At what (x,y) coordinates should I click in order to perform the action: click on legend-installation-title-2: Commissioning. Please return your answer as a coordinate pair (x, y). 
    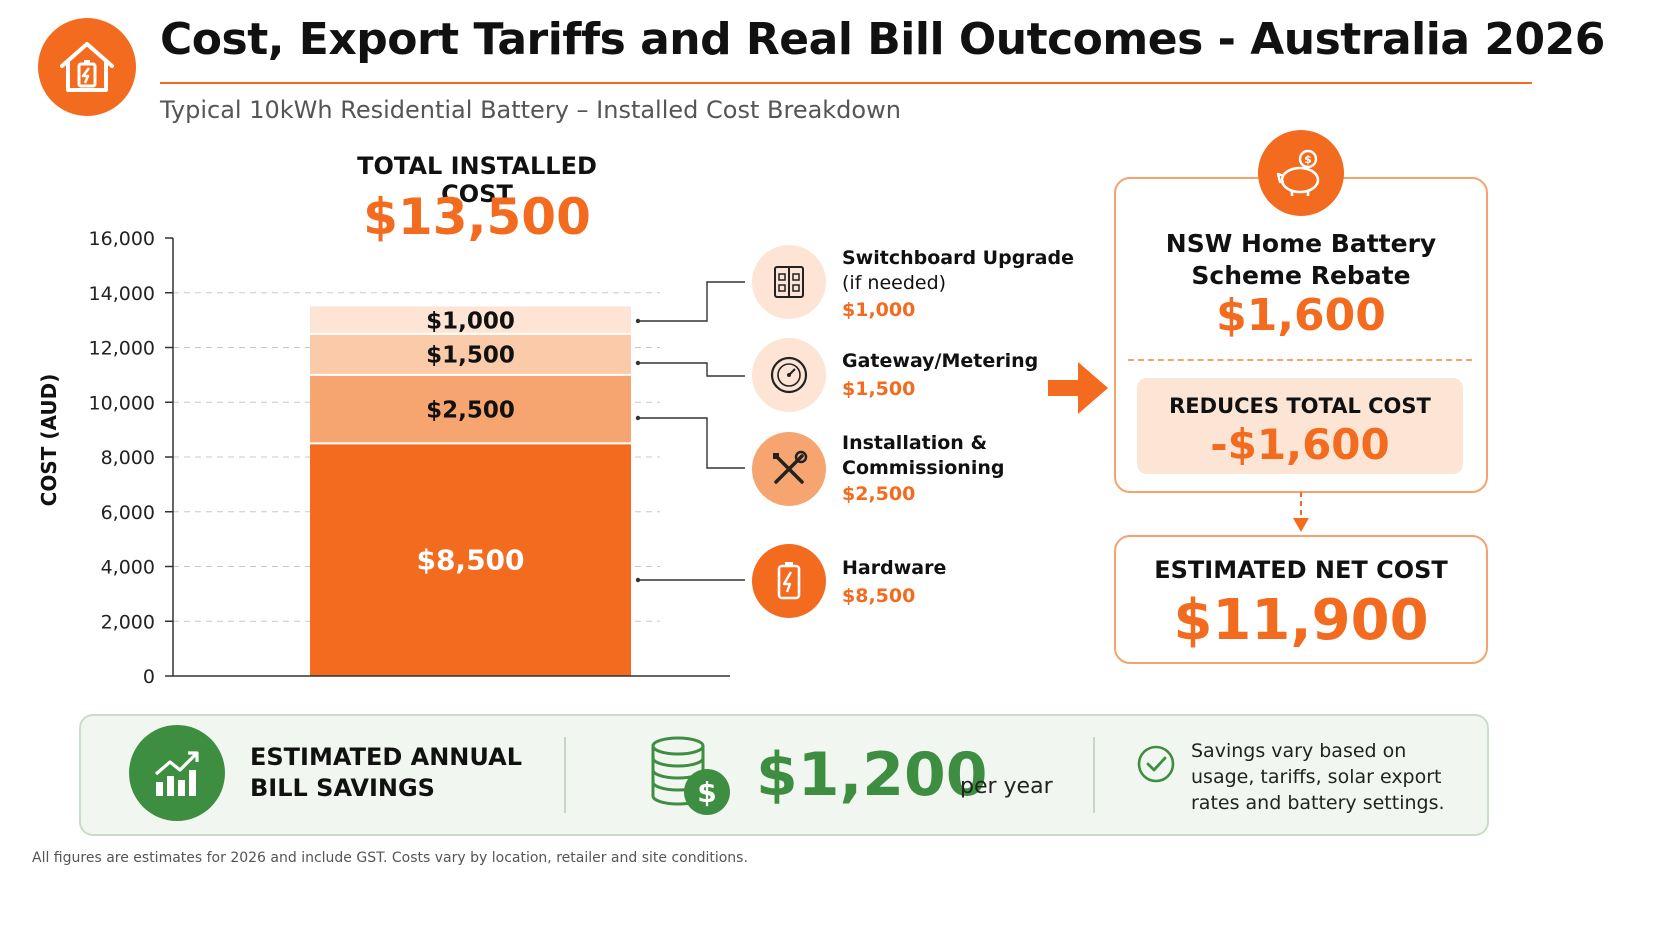
    Looking at the image, I should click on (923, 468).